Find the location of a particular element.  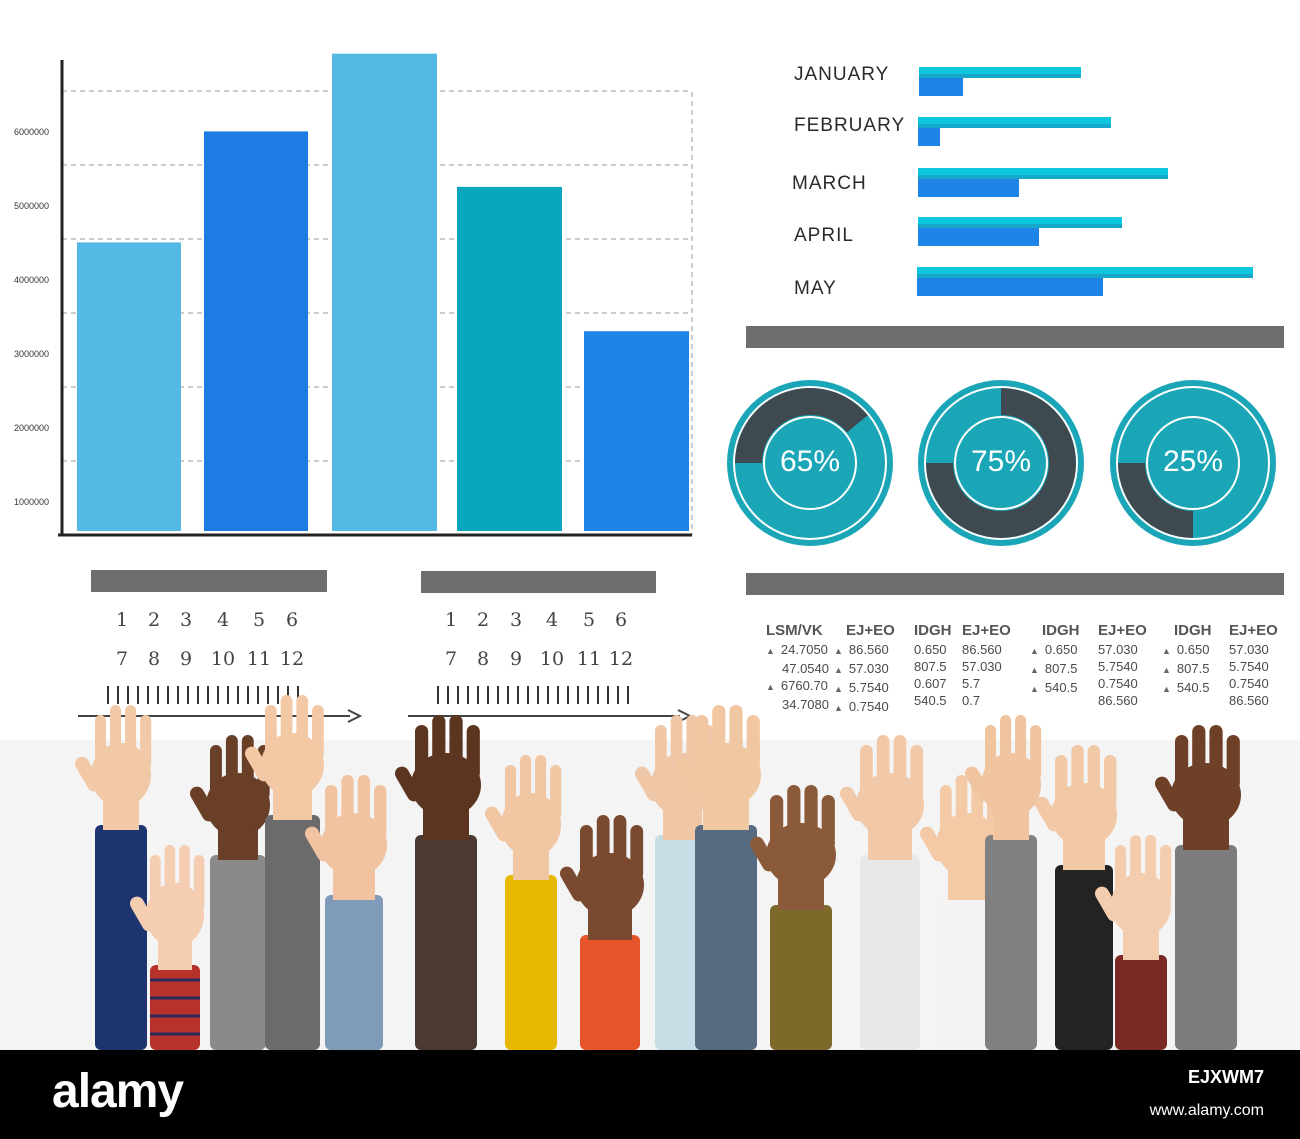

table-cell: 47.0540 is located at coordinates (805, 668).